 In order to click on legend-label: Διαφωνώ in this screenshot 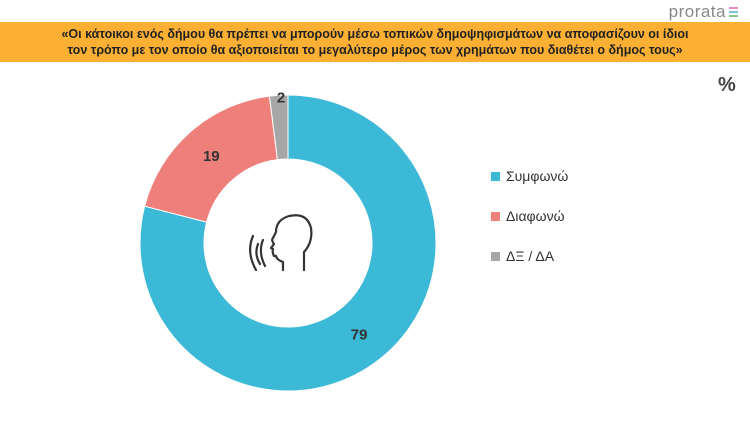, I will do `click(535, 216)`.